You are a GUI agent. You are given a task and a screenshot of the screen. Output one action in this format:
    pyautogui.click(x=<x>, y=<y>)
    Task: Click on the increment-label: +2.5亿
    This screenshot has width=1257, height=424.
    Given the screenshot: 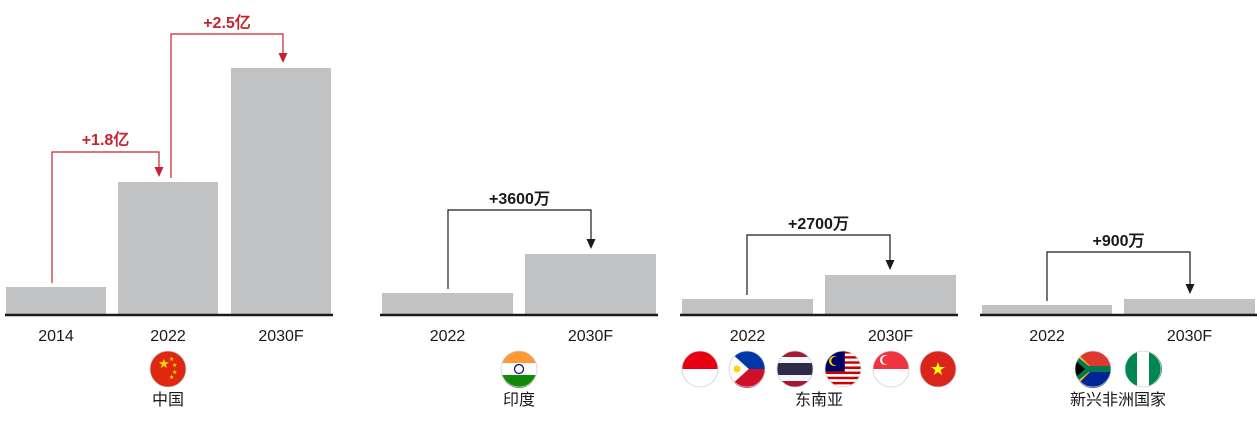 What is the action you would take?
    pyautogui.click(x=227, y=22)
    